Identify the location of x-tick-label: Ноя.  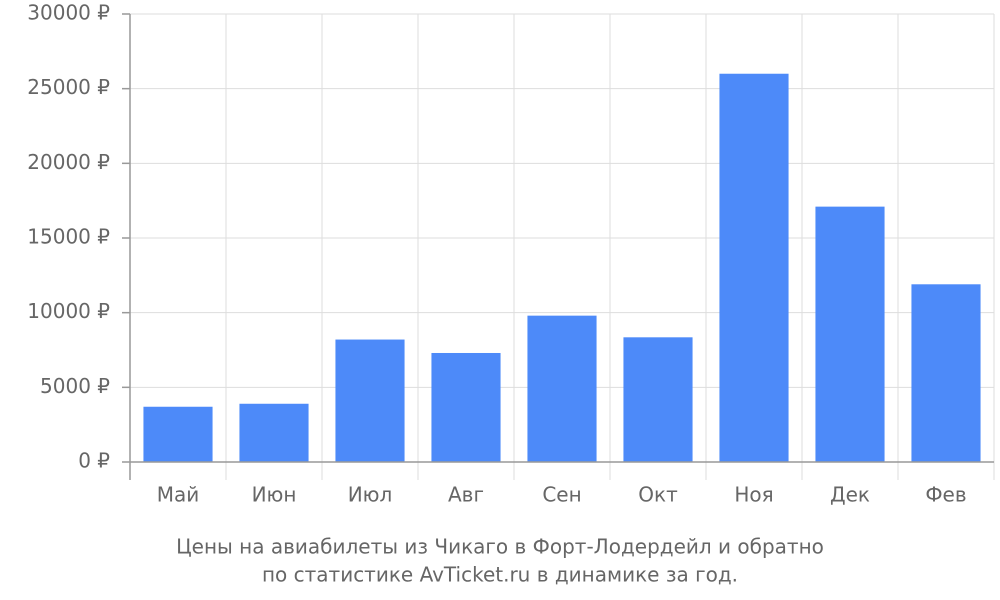
(753, 495).